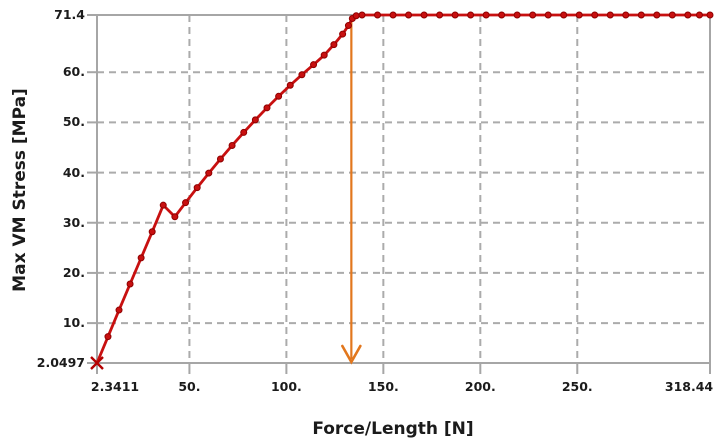 The width and height of the screenshot is (720, 447). I want to click on y-tick-label: 30., so click(73, 222).